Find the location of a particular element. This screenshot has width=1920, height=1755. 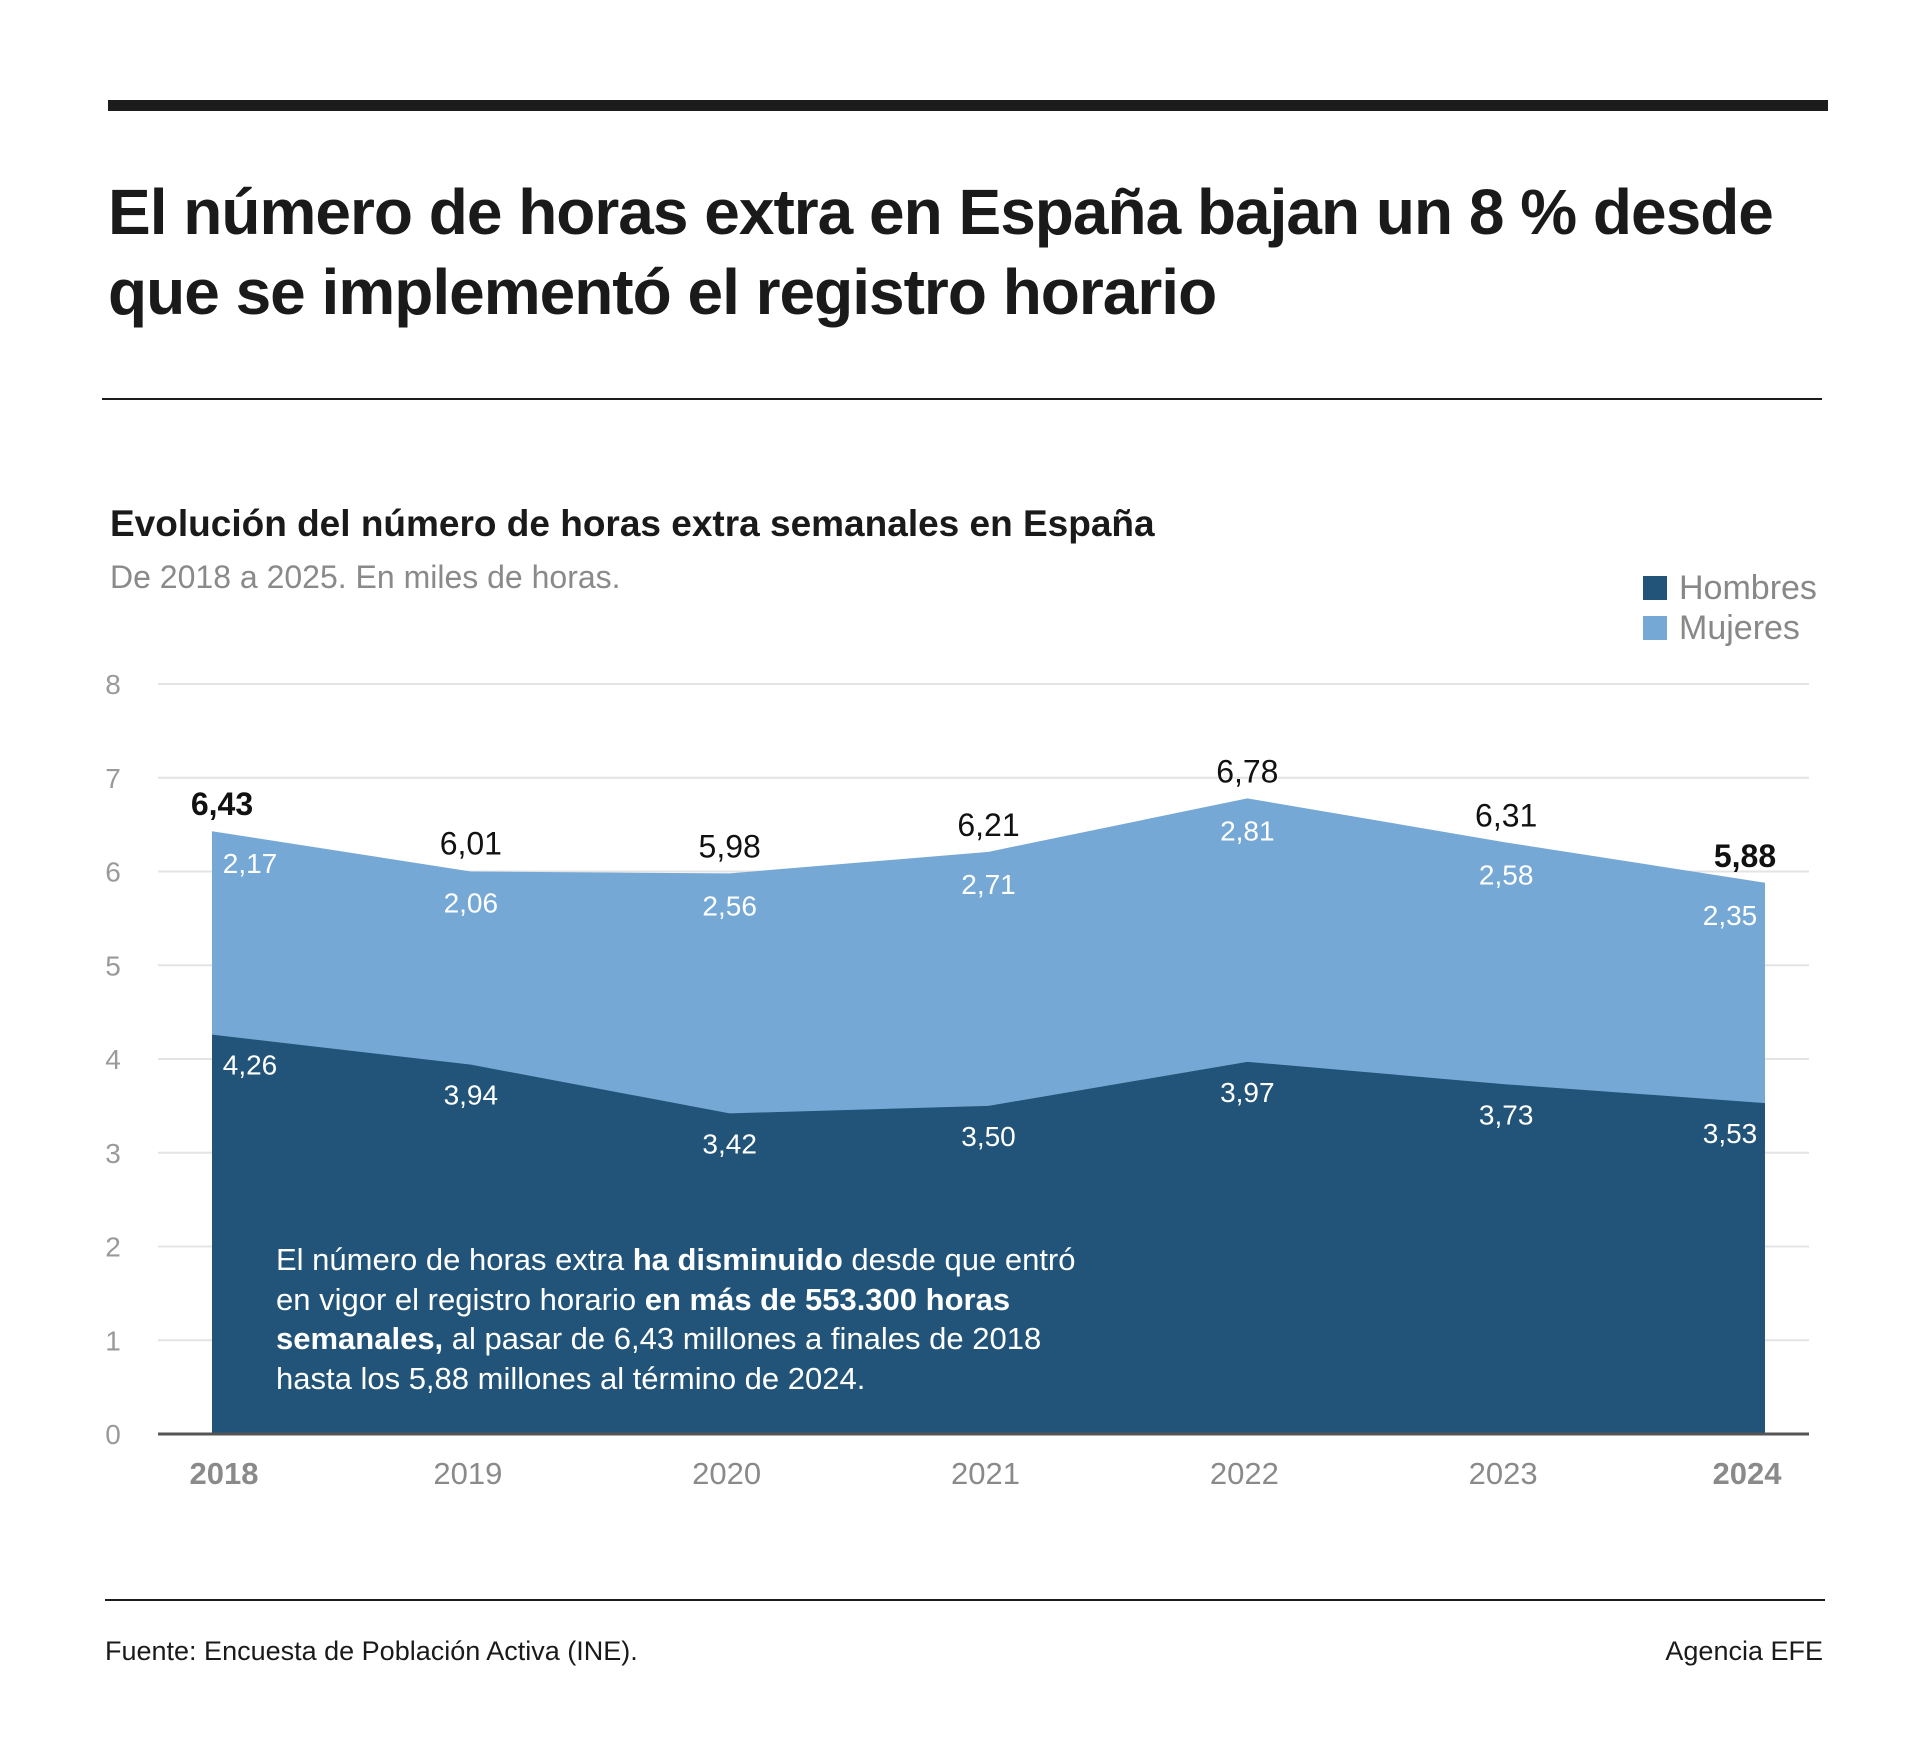

legend-label: Hombres is located at coordinates (1748, 587).